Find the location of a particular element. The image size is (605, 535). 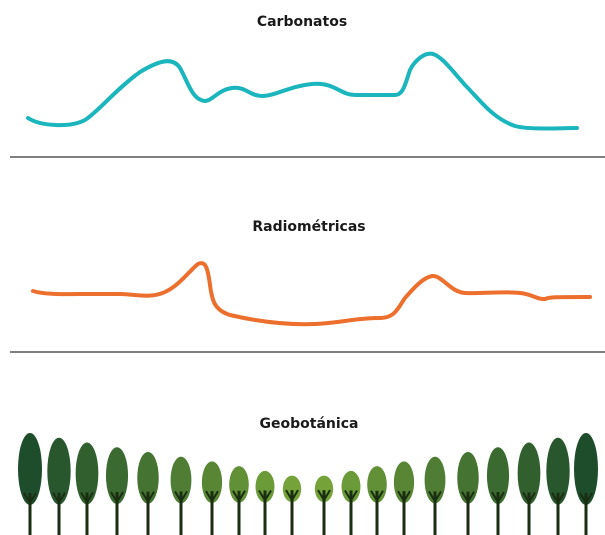

panel-title: Geobotánica is located at coordinates (309, 424).